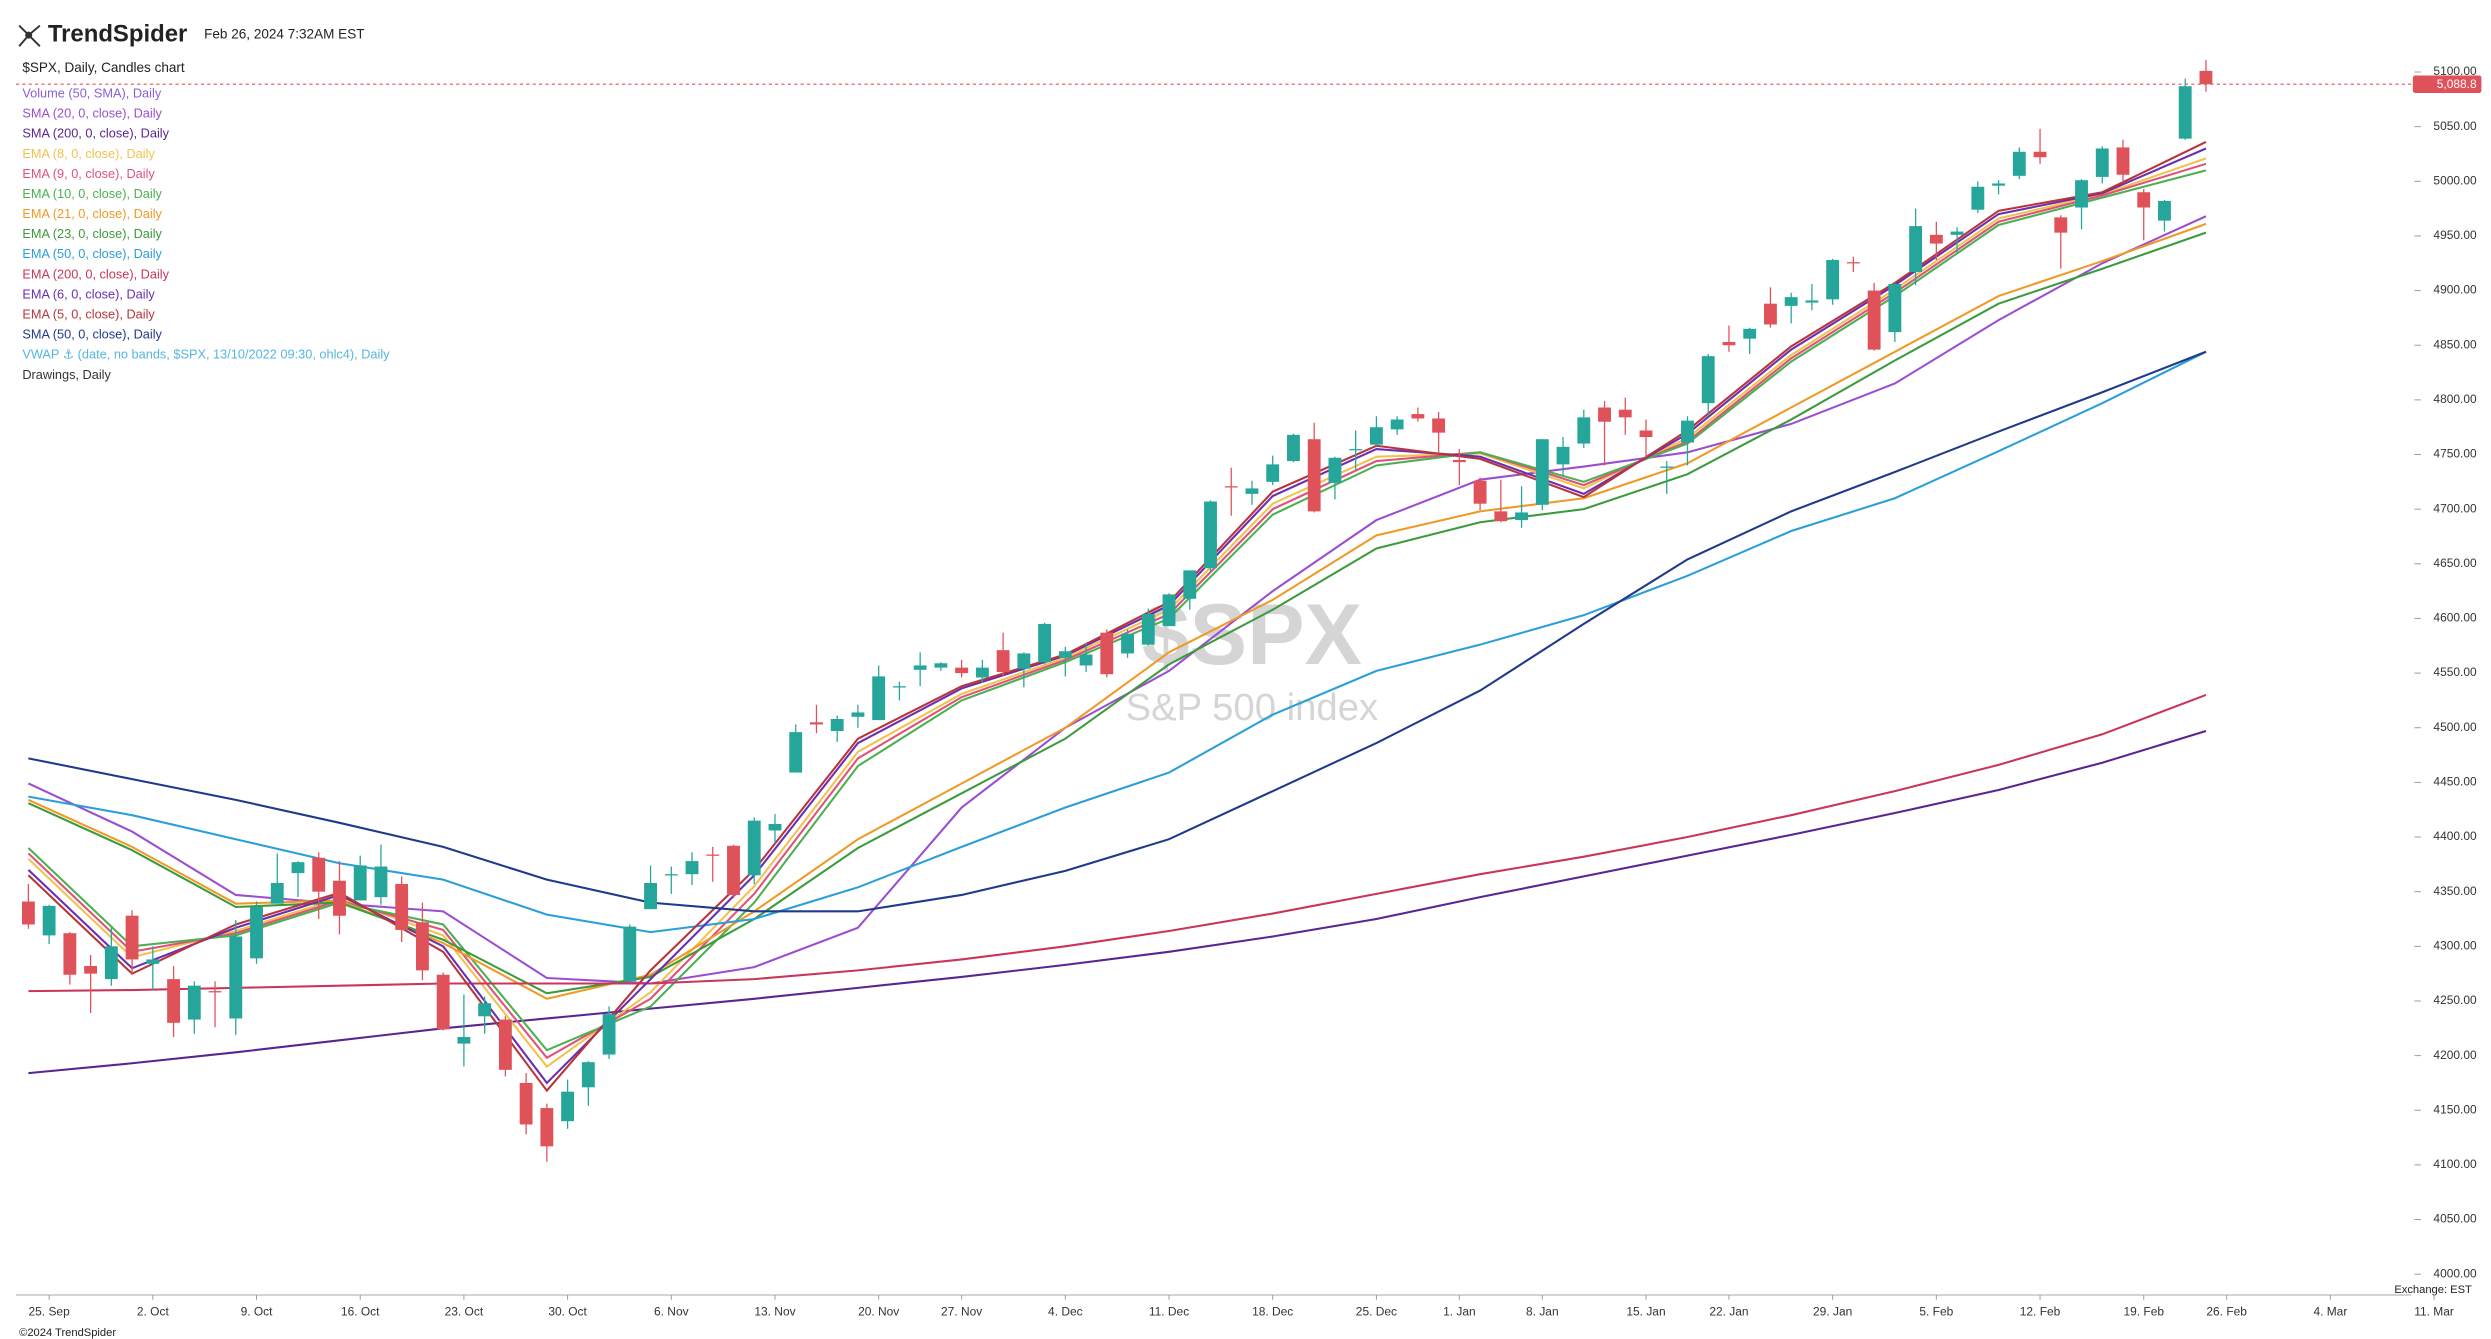 This screenshot has width=2491, height=1339. Describe the element at coordinates (2455, 71) in the screenshot. I see `y-tick-label: 5100.00` at that location.